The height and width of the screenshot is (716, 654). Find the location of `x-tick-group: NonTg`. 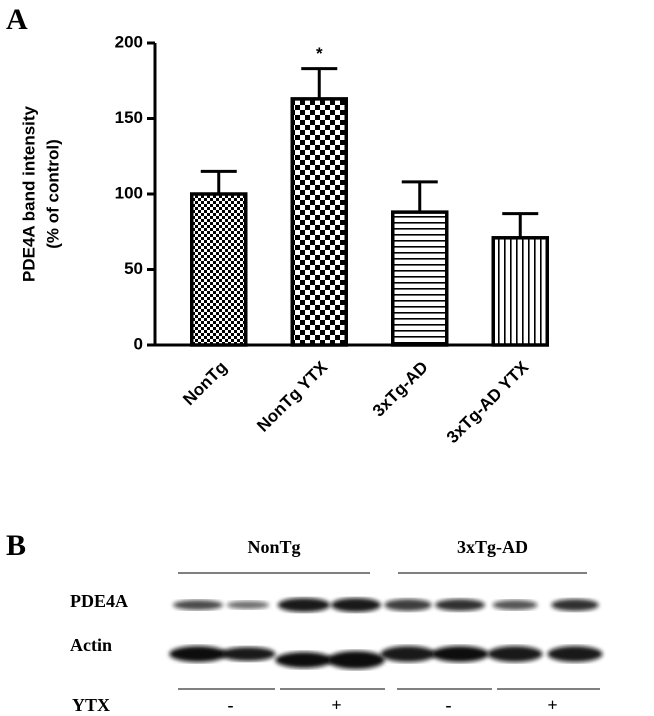

x-tick-group: NonTg is located at coordinates (204, 383).